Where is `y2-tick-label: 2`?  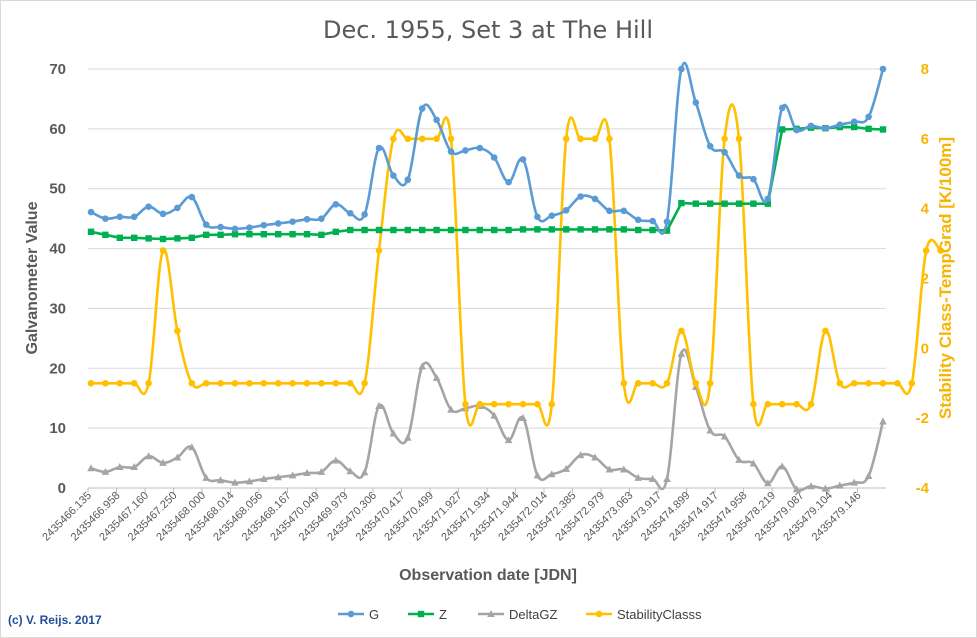
y2-tick-label: 2 is located at coordinates (925, 279).